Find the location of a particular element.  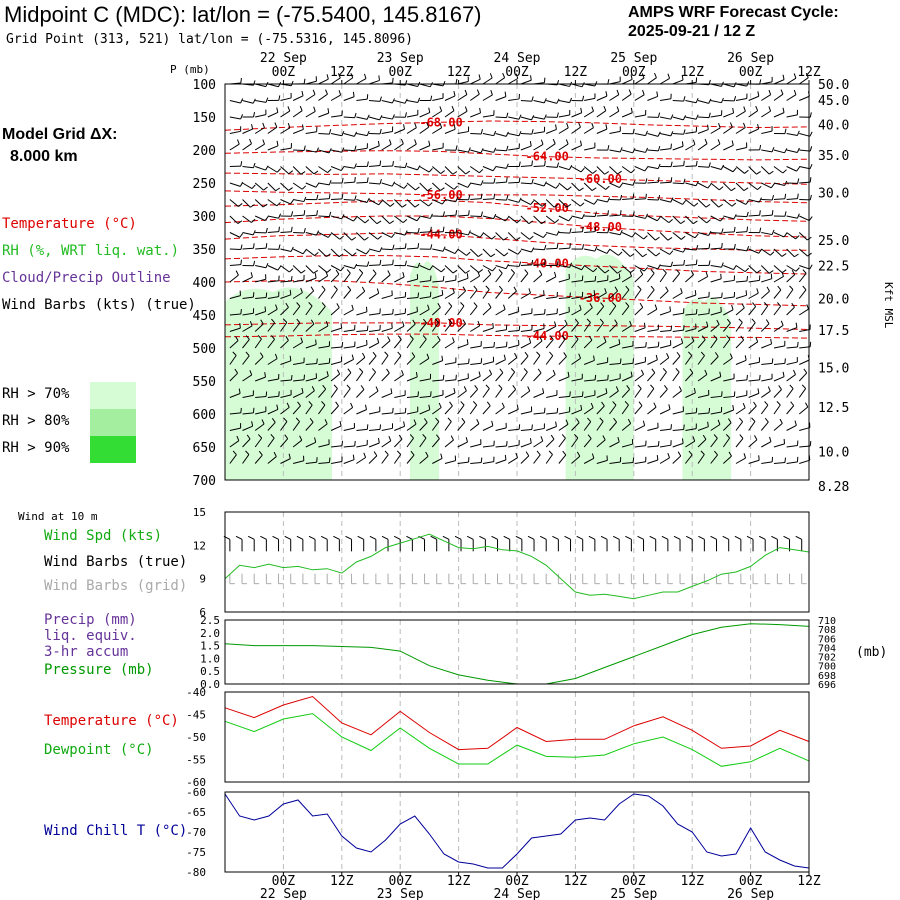

pressure-tick-label-right: 710 is located at coordinates (827, 621).